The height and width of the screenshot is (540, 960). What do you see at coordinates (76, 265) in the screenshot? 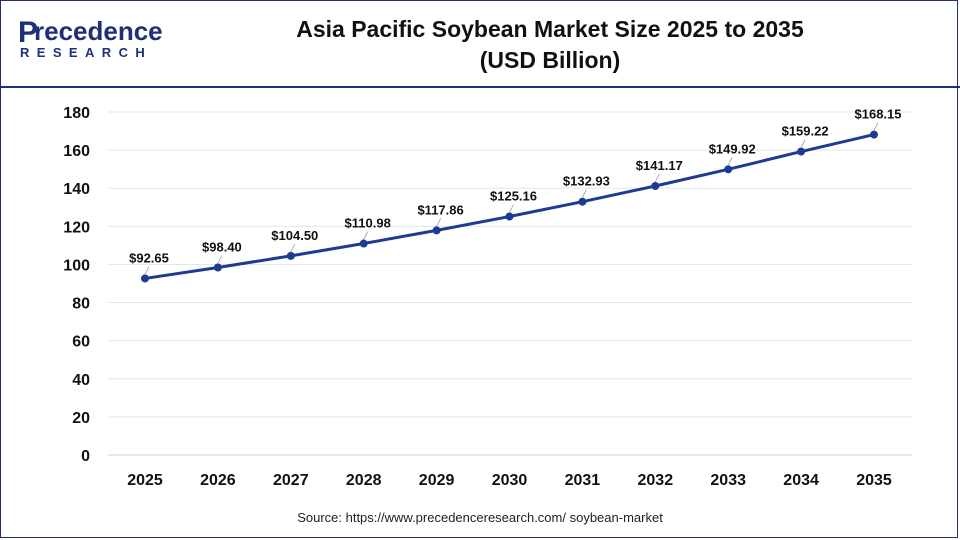
I see `y-tick-label: 100` at bounding box center [76, 265].